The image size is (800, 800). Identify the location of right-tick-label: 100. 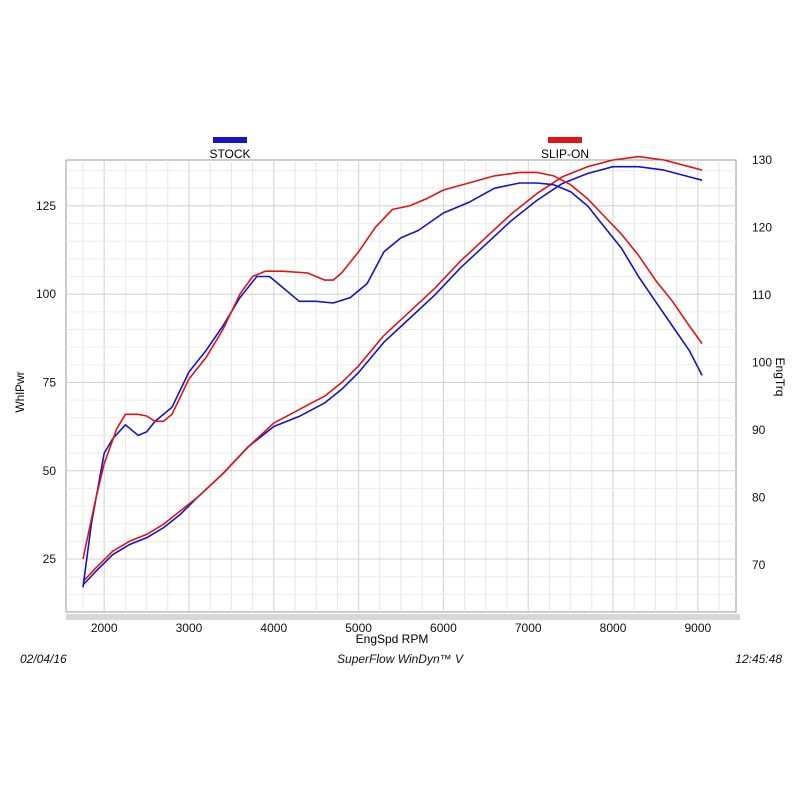
(762, 362).